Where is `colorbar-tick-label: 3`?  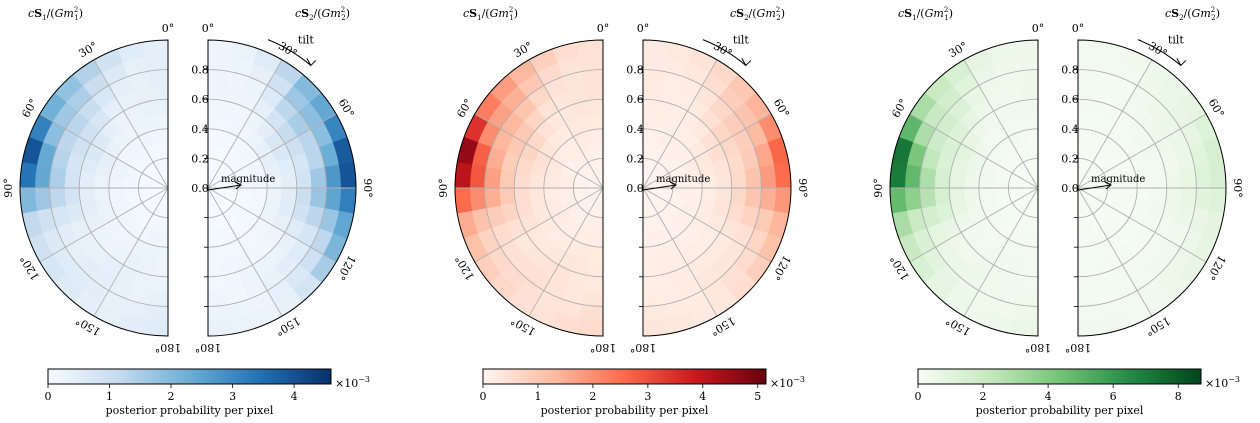
colorbar-tick-label: 3 is located at coordinates (647, 396).